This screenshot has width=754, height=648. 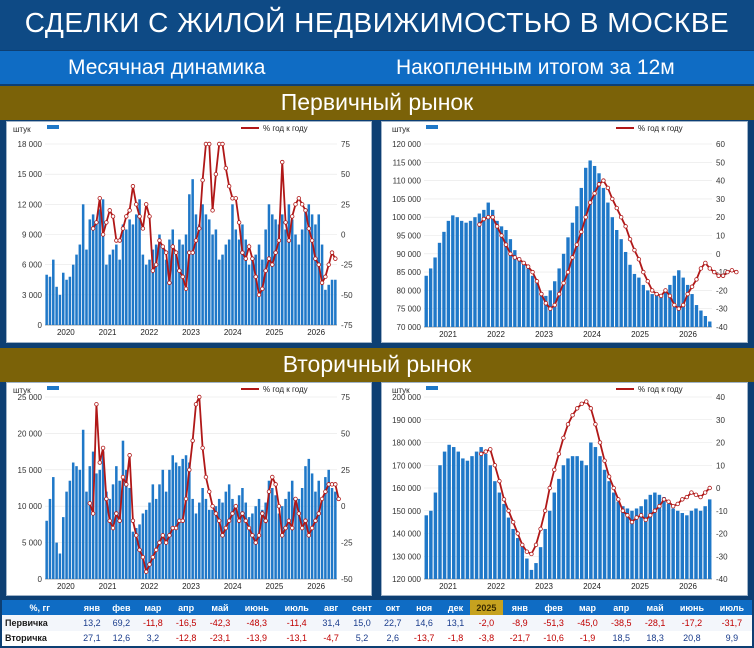 What do you see at coordinates (553, 638) in the screenshot?
I see `table-cell: -10,6` at bounding box center [553, 638].